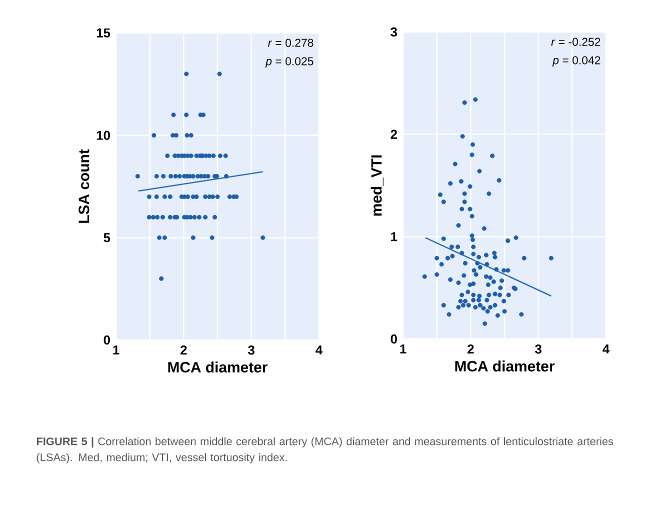  I want to click on y-tick-label: 5, so click(107, 237).